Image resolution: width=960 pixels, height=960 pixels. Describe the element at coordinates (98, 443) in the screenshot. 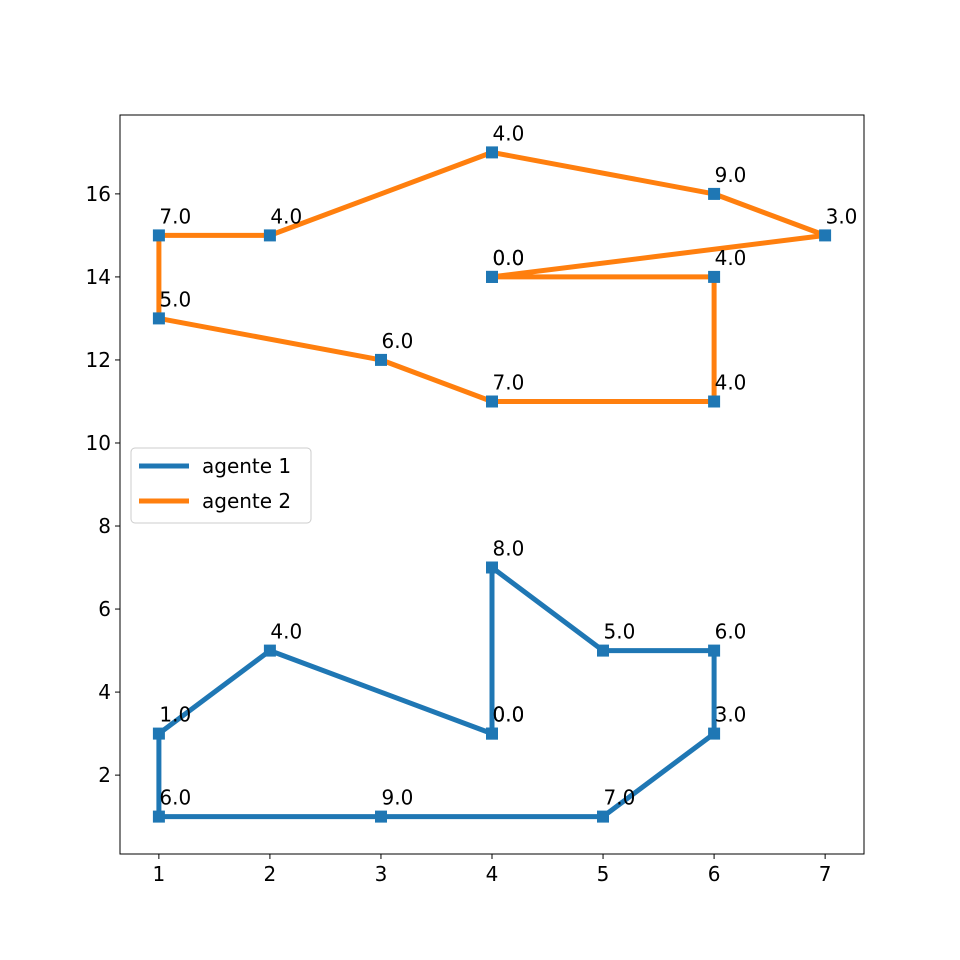

I see `y-tick-label: 10` at that location.